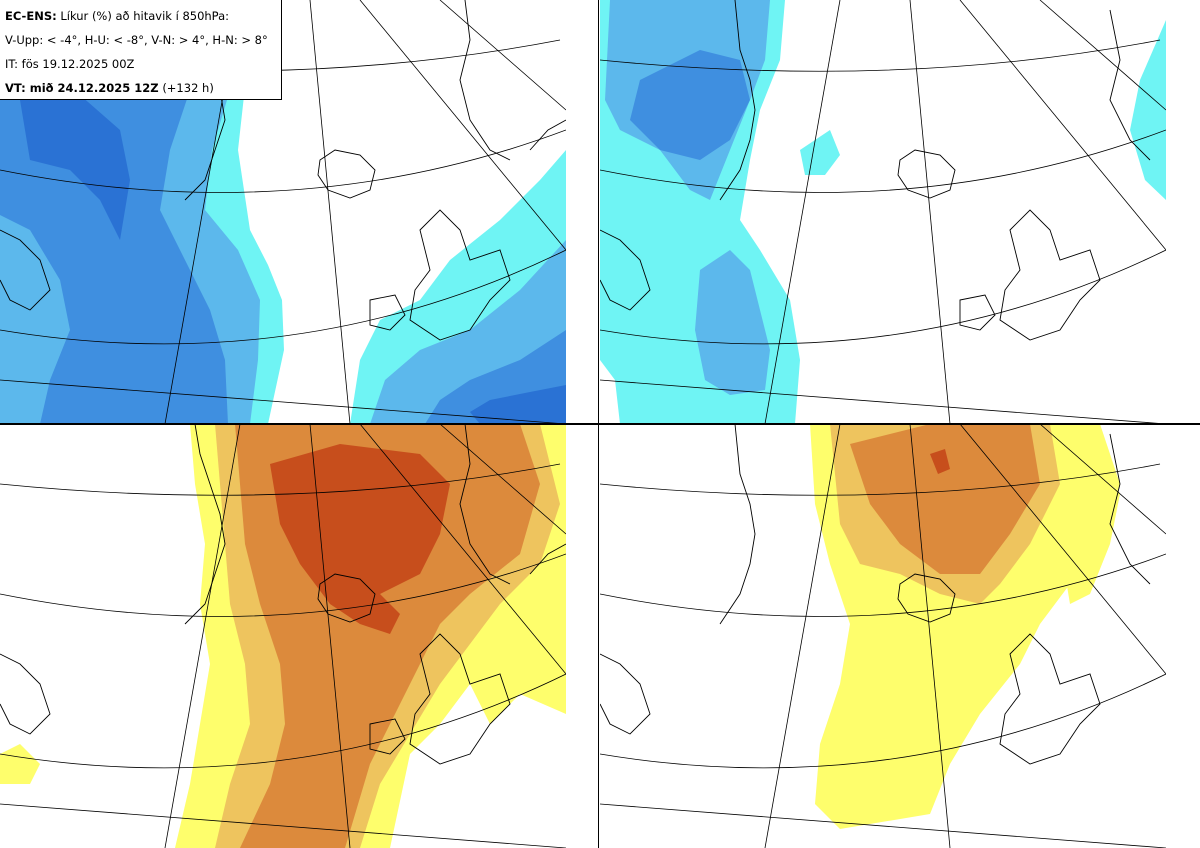 This screenshot has height=848, width=1200. Describe the element at coordinates (145, 16) in the screenshot. I see `map-title: Líkur (%) að hitavik í 850hPa:` at that location.